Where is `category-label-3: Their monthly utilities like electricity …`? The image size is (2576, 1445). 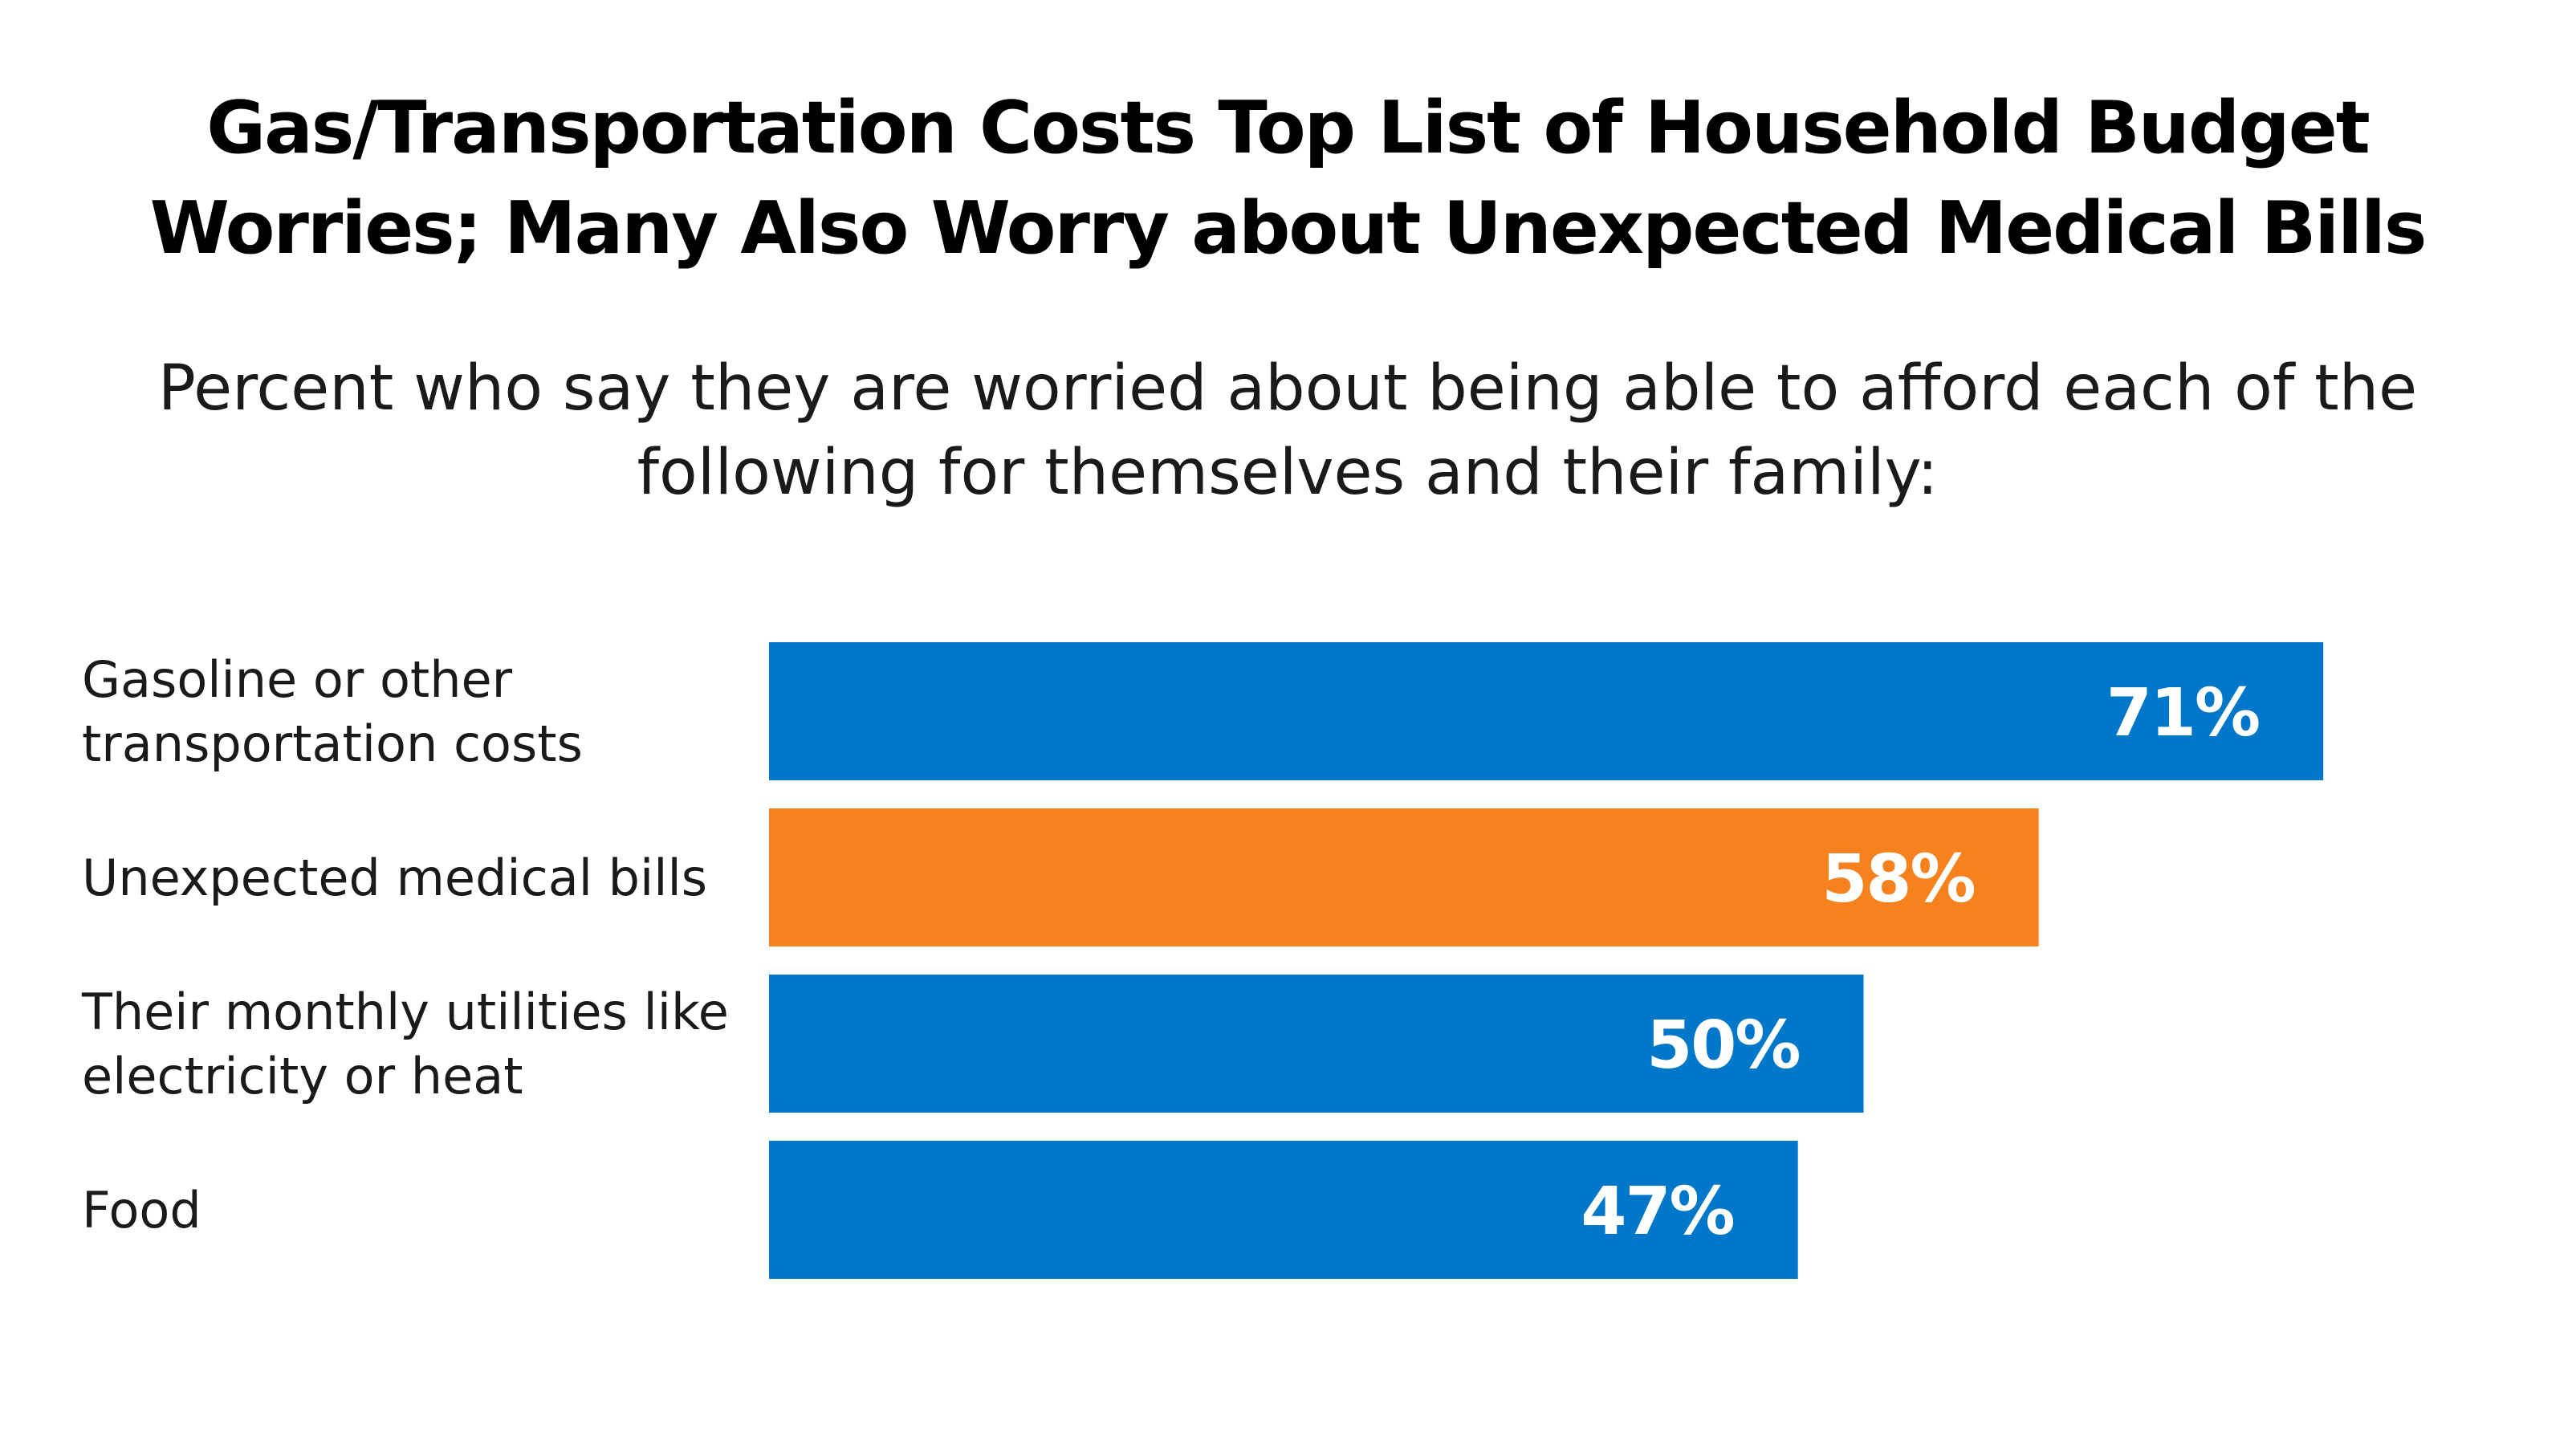 category-label-3: Their monthly utilities like electricity … is located at coordinates (405, 1044).